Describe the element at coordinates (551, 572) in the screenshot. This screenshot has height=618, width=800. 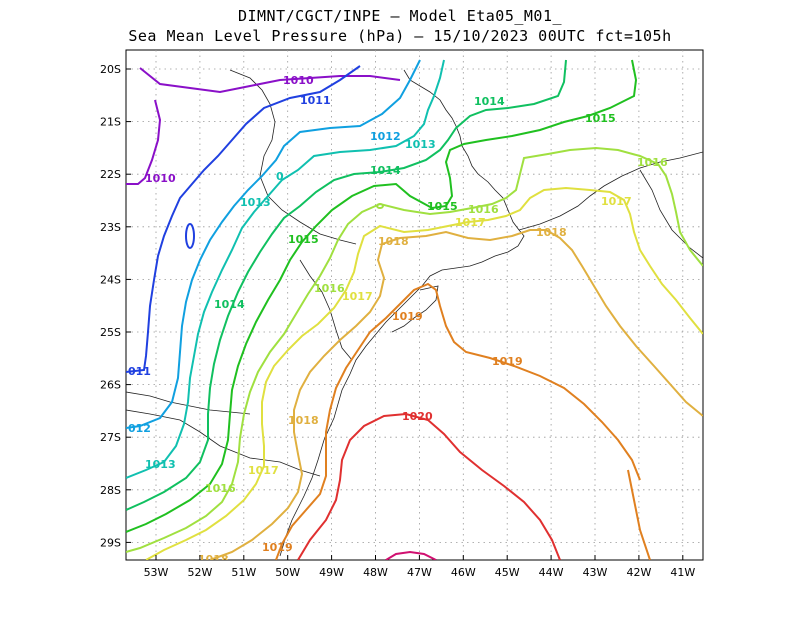
I see `lon-tick-label: 44W` at that location.